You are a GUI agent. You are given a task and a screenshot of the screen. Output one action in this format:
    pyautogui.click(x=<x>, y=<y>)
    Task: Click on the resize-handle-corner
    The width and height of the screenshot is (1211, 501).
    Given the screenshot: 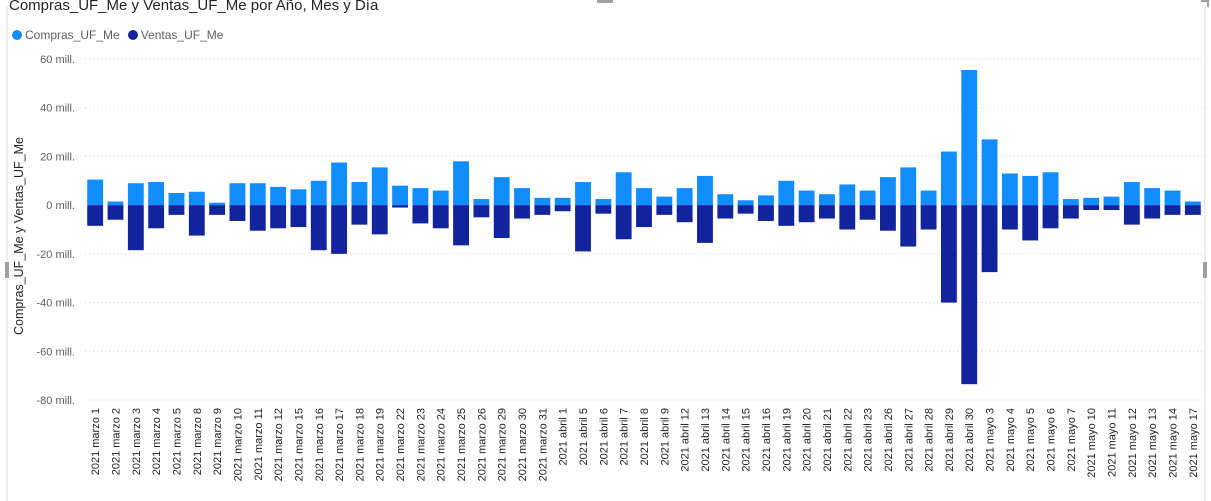 What is the action you would take?
    pyautogui.click(x=1205, y=3)
    